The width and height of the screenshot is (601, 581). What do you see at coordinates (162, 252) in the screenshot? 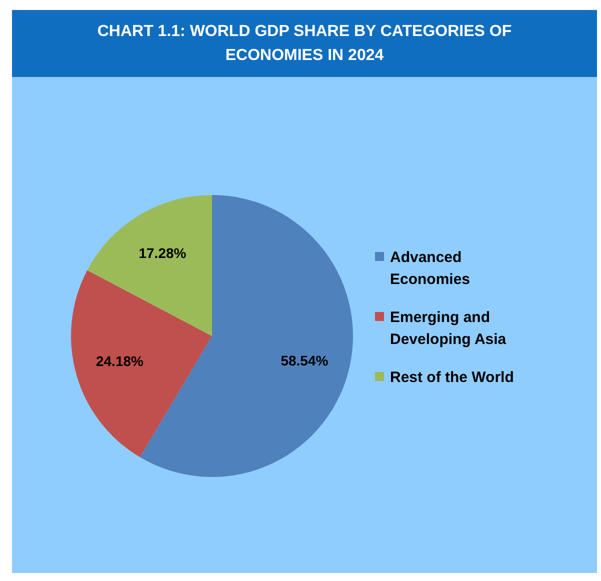
I see `data-label: 17.28%` at bounding box center [162, 252].